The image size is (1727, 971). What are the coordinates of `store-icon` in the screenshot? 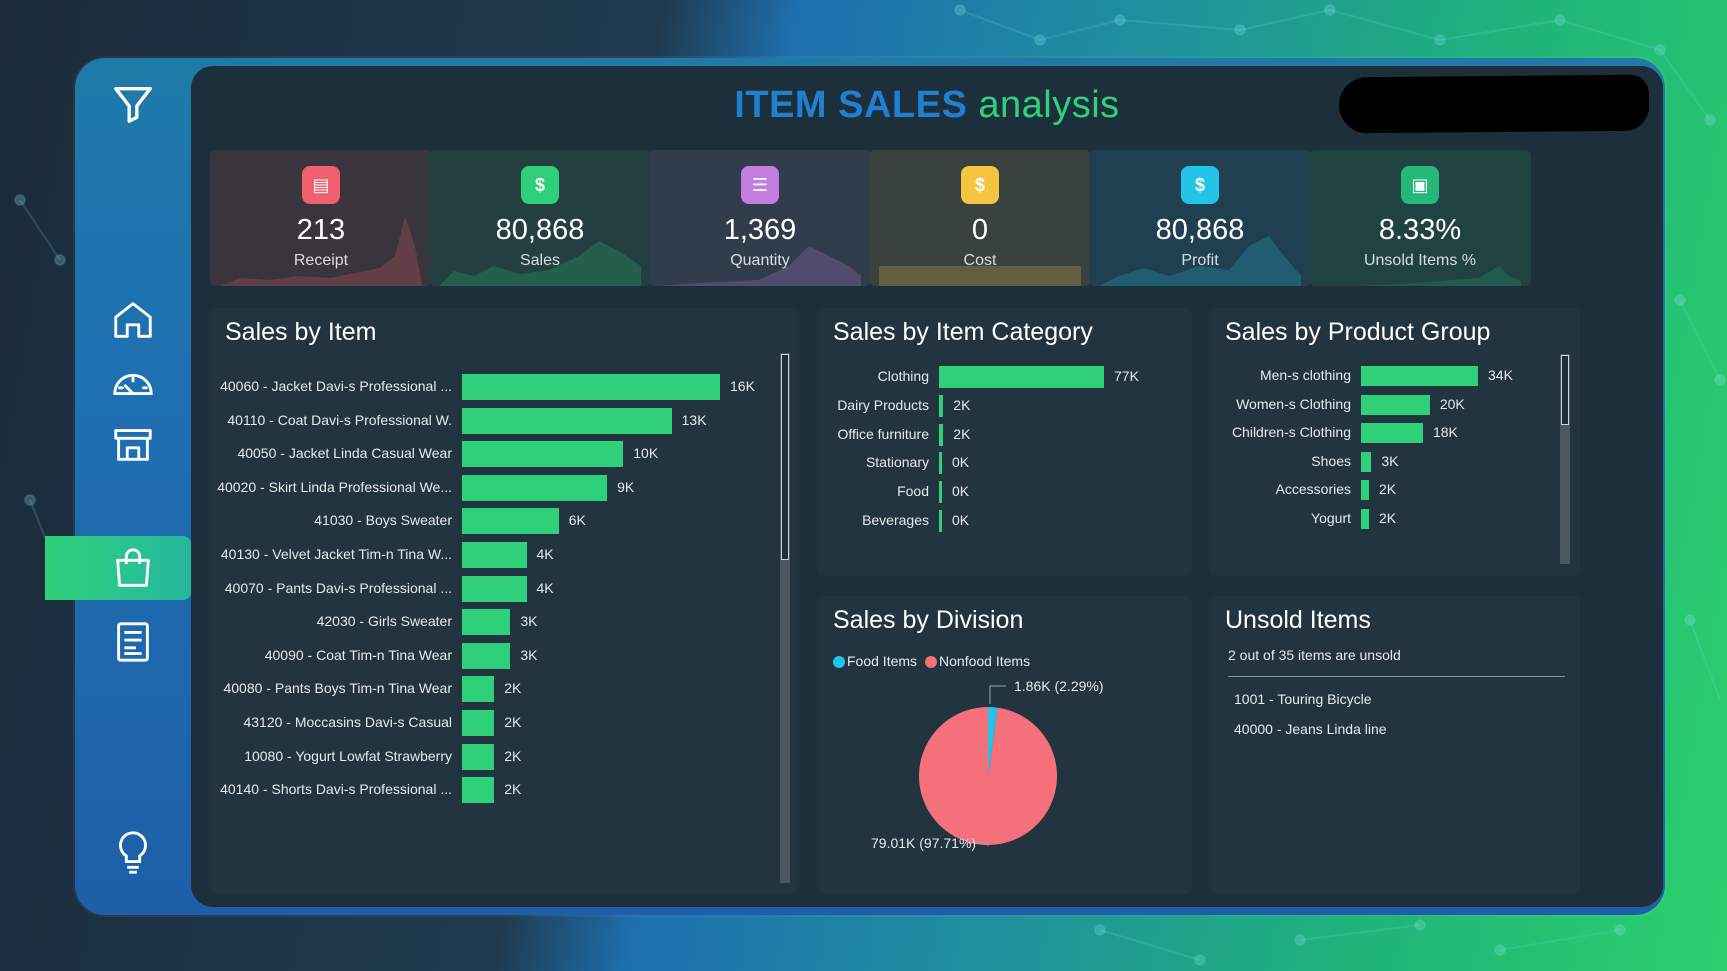 It's located at (133, 444).